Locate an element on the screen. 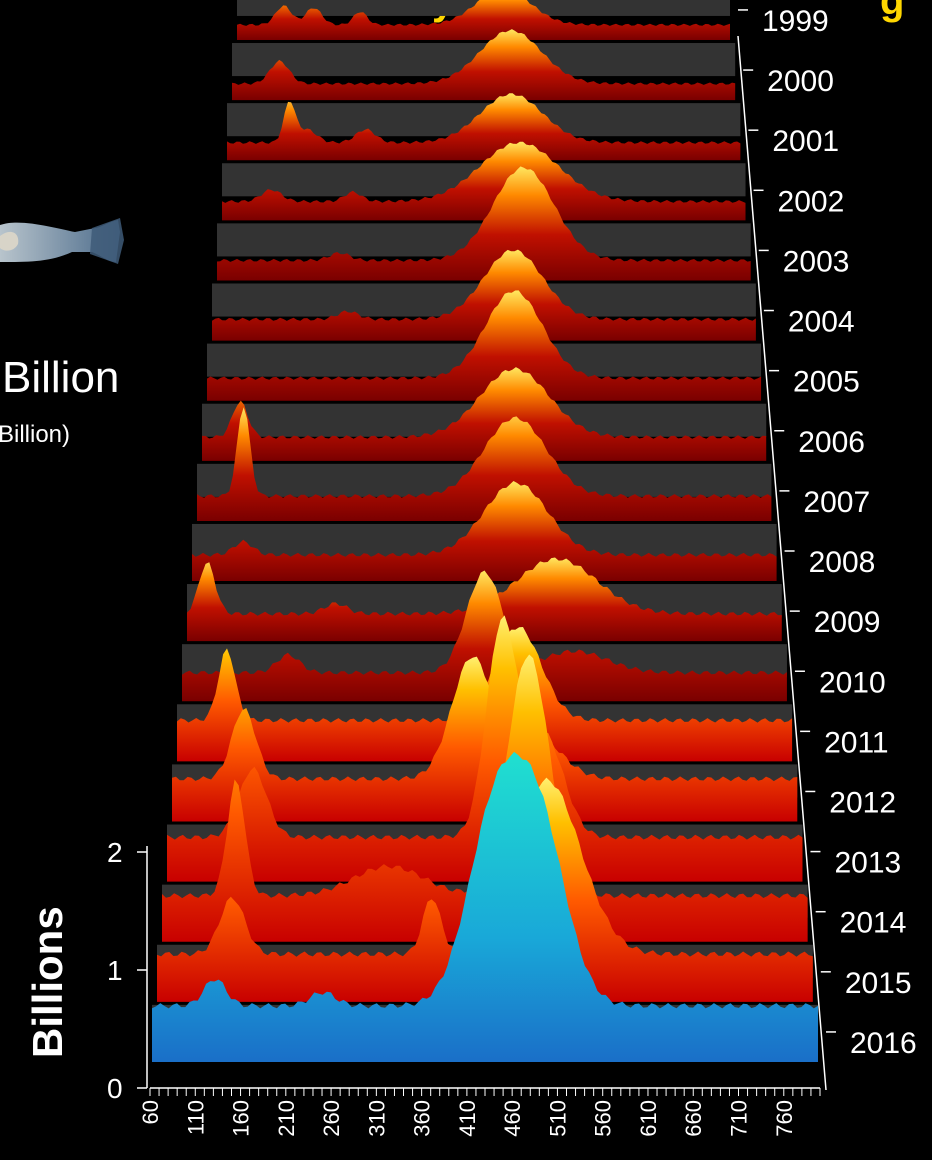  side-text-billion: Billion is located at coordinates (60, 377).